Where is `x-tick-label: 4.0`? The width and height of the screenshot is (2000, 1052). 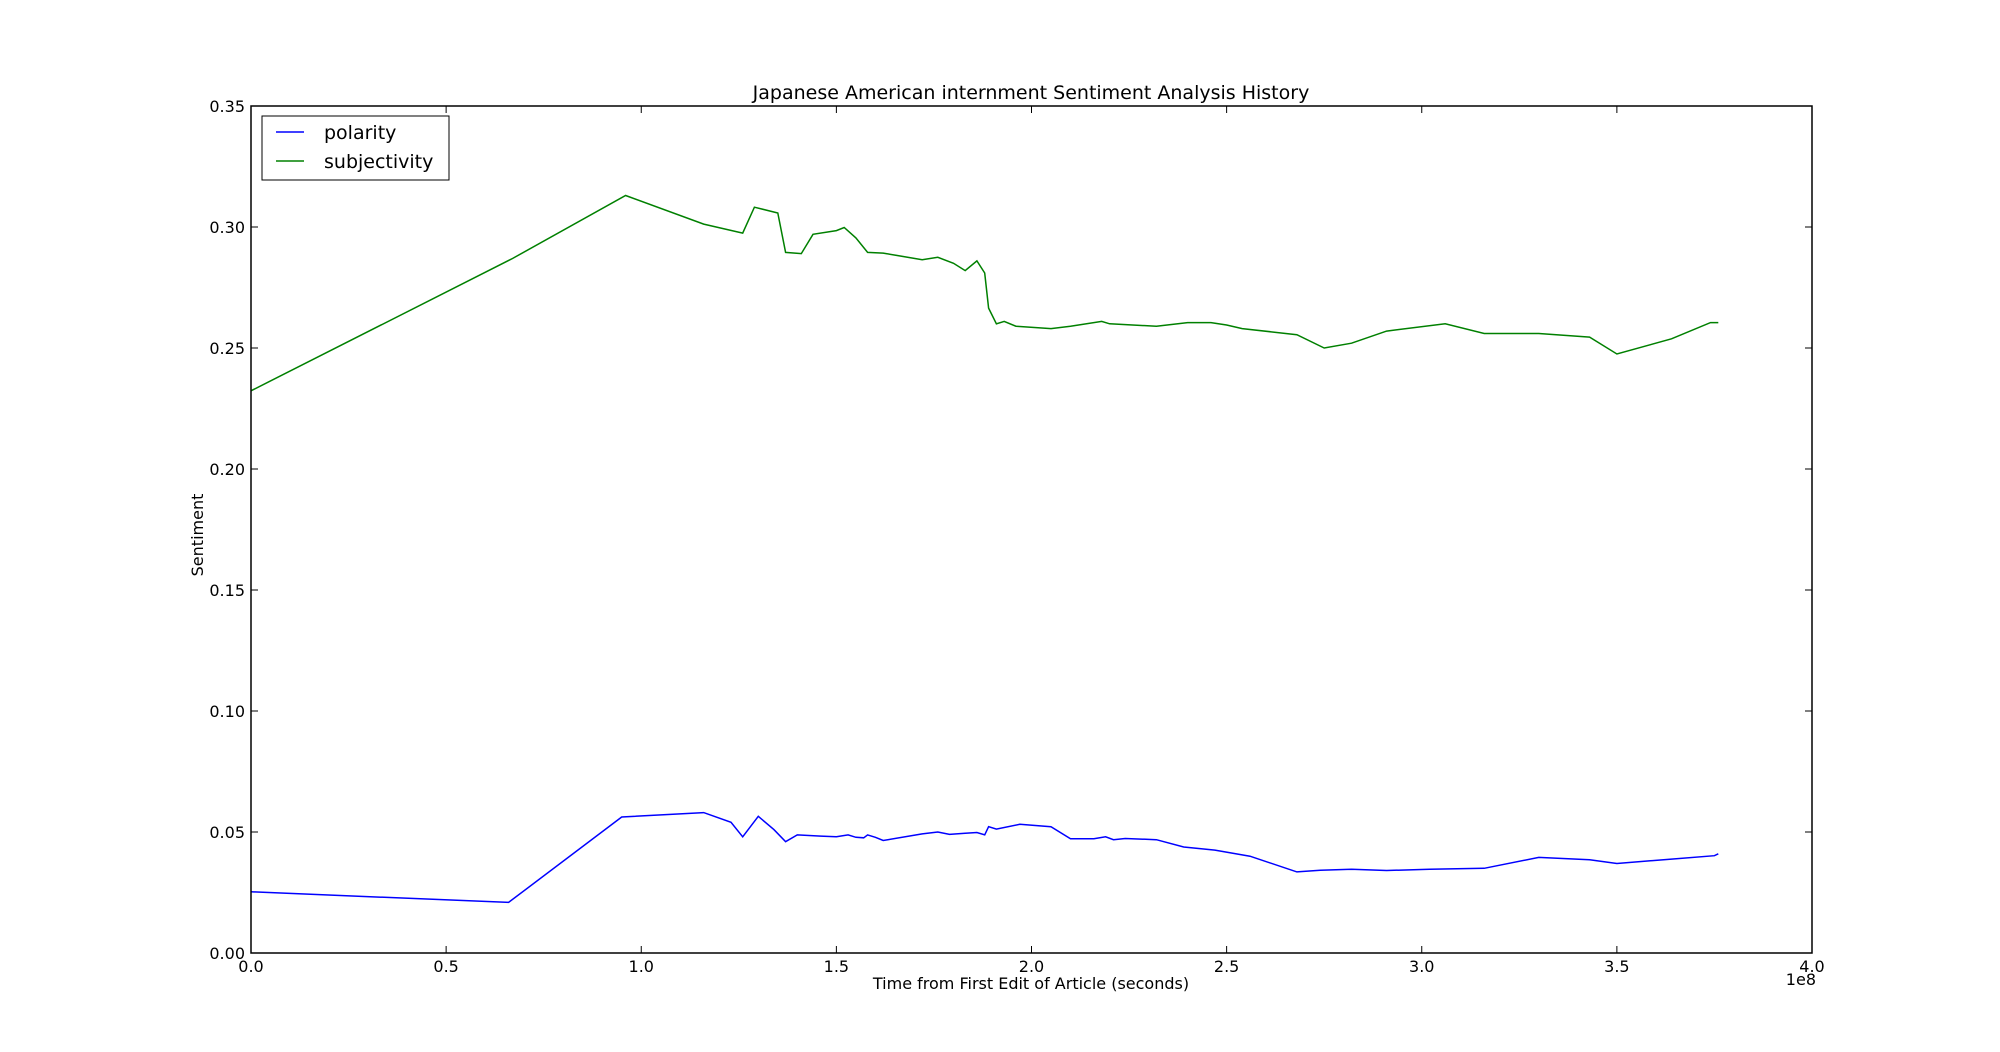 x-tick-label: 4.0 is located at coordinates (1811, 966).